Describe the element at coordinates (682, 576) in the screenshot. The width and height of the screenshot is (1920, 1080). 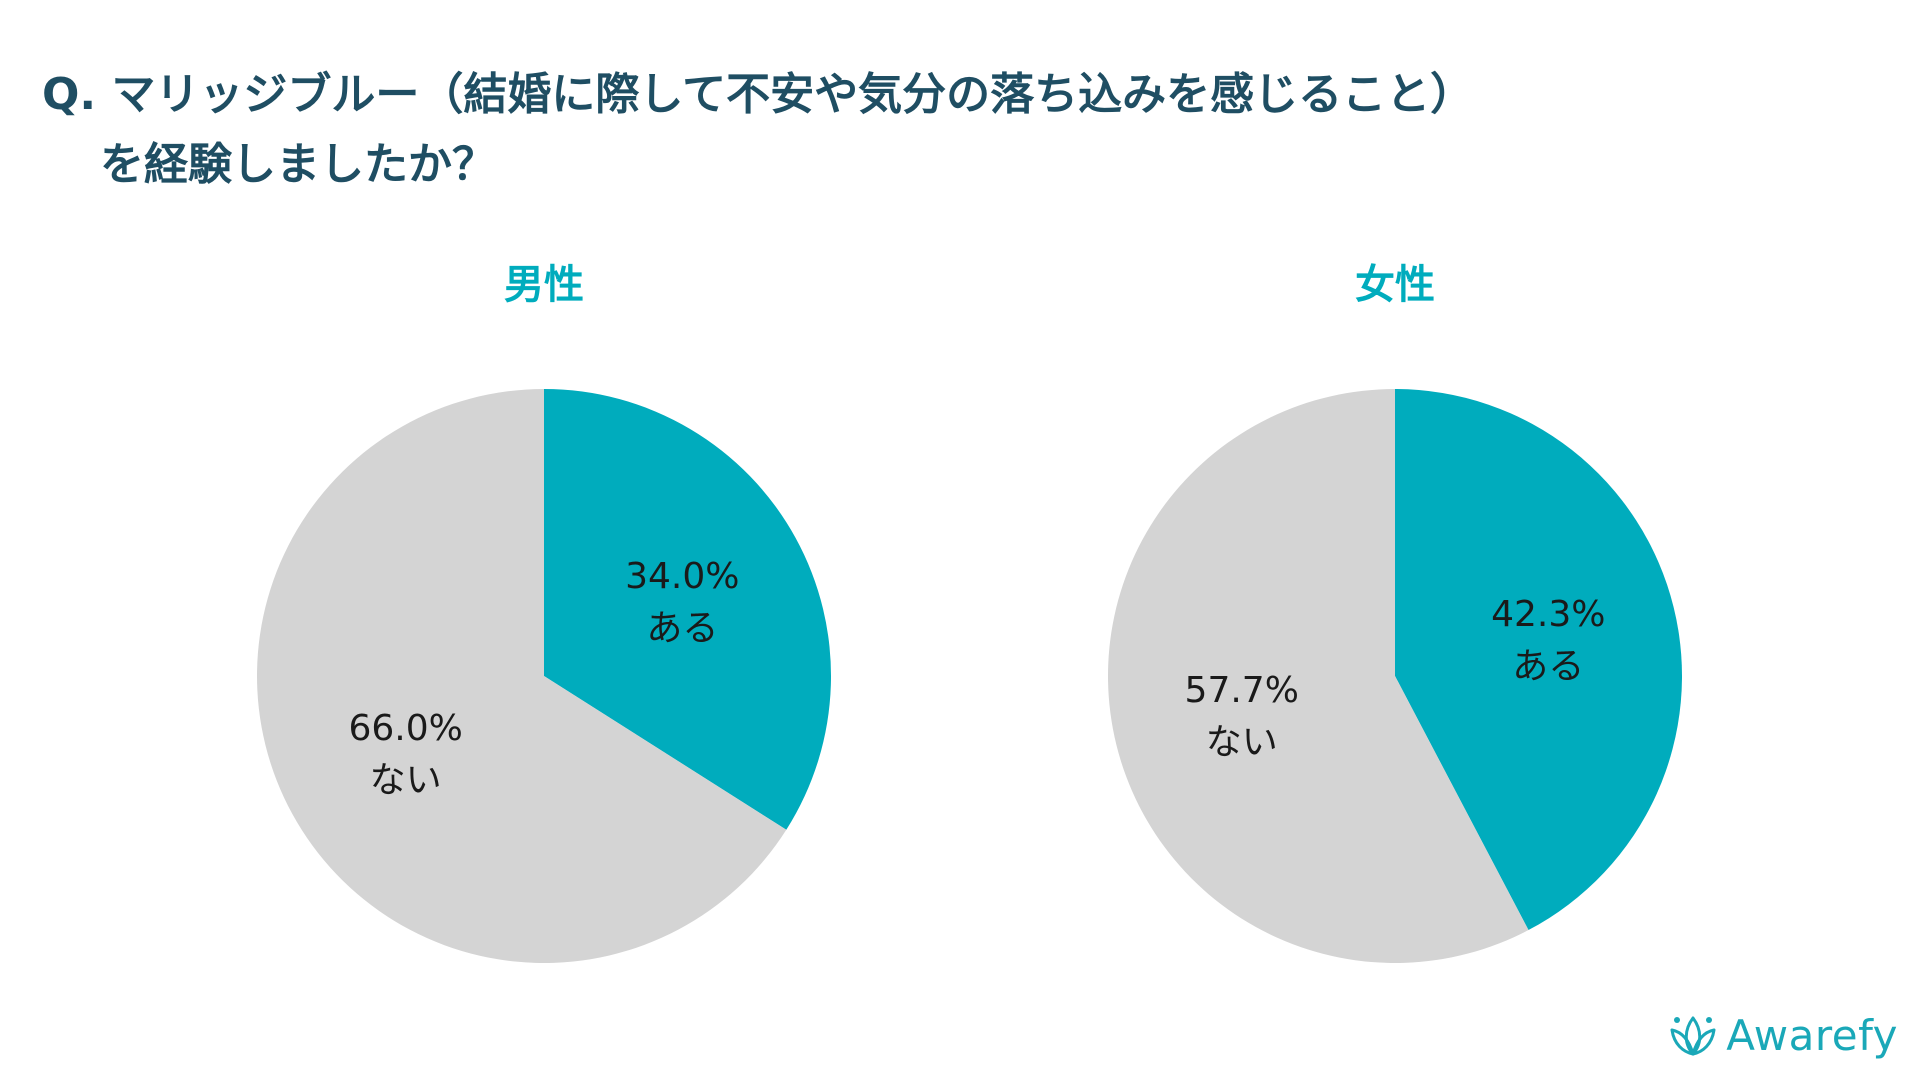
I see `slice-value-label: 34.0%` at that location.